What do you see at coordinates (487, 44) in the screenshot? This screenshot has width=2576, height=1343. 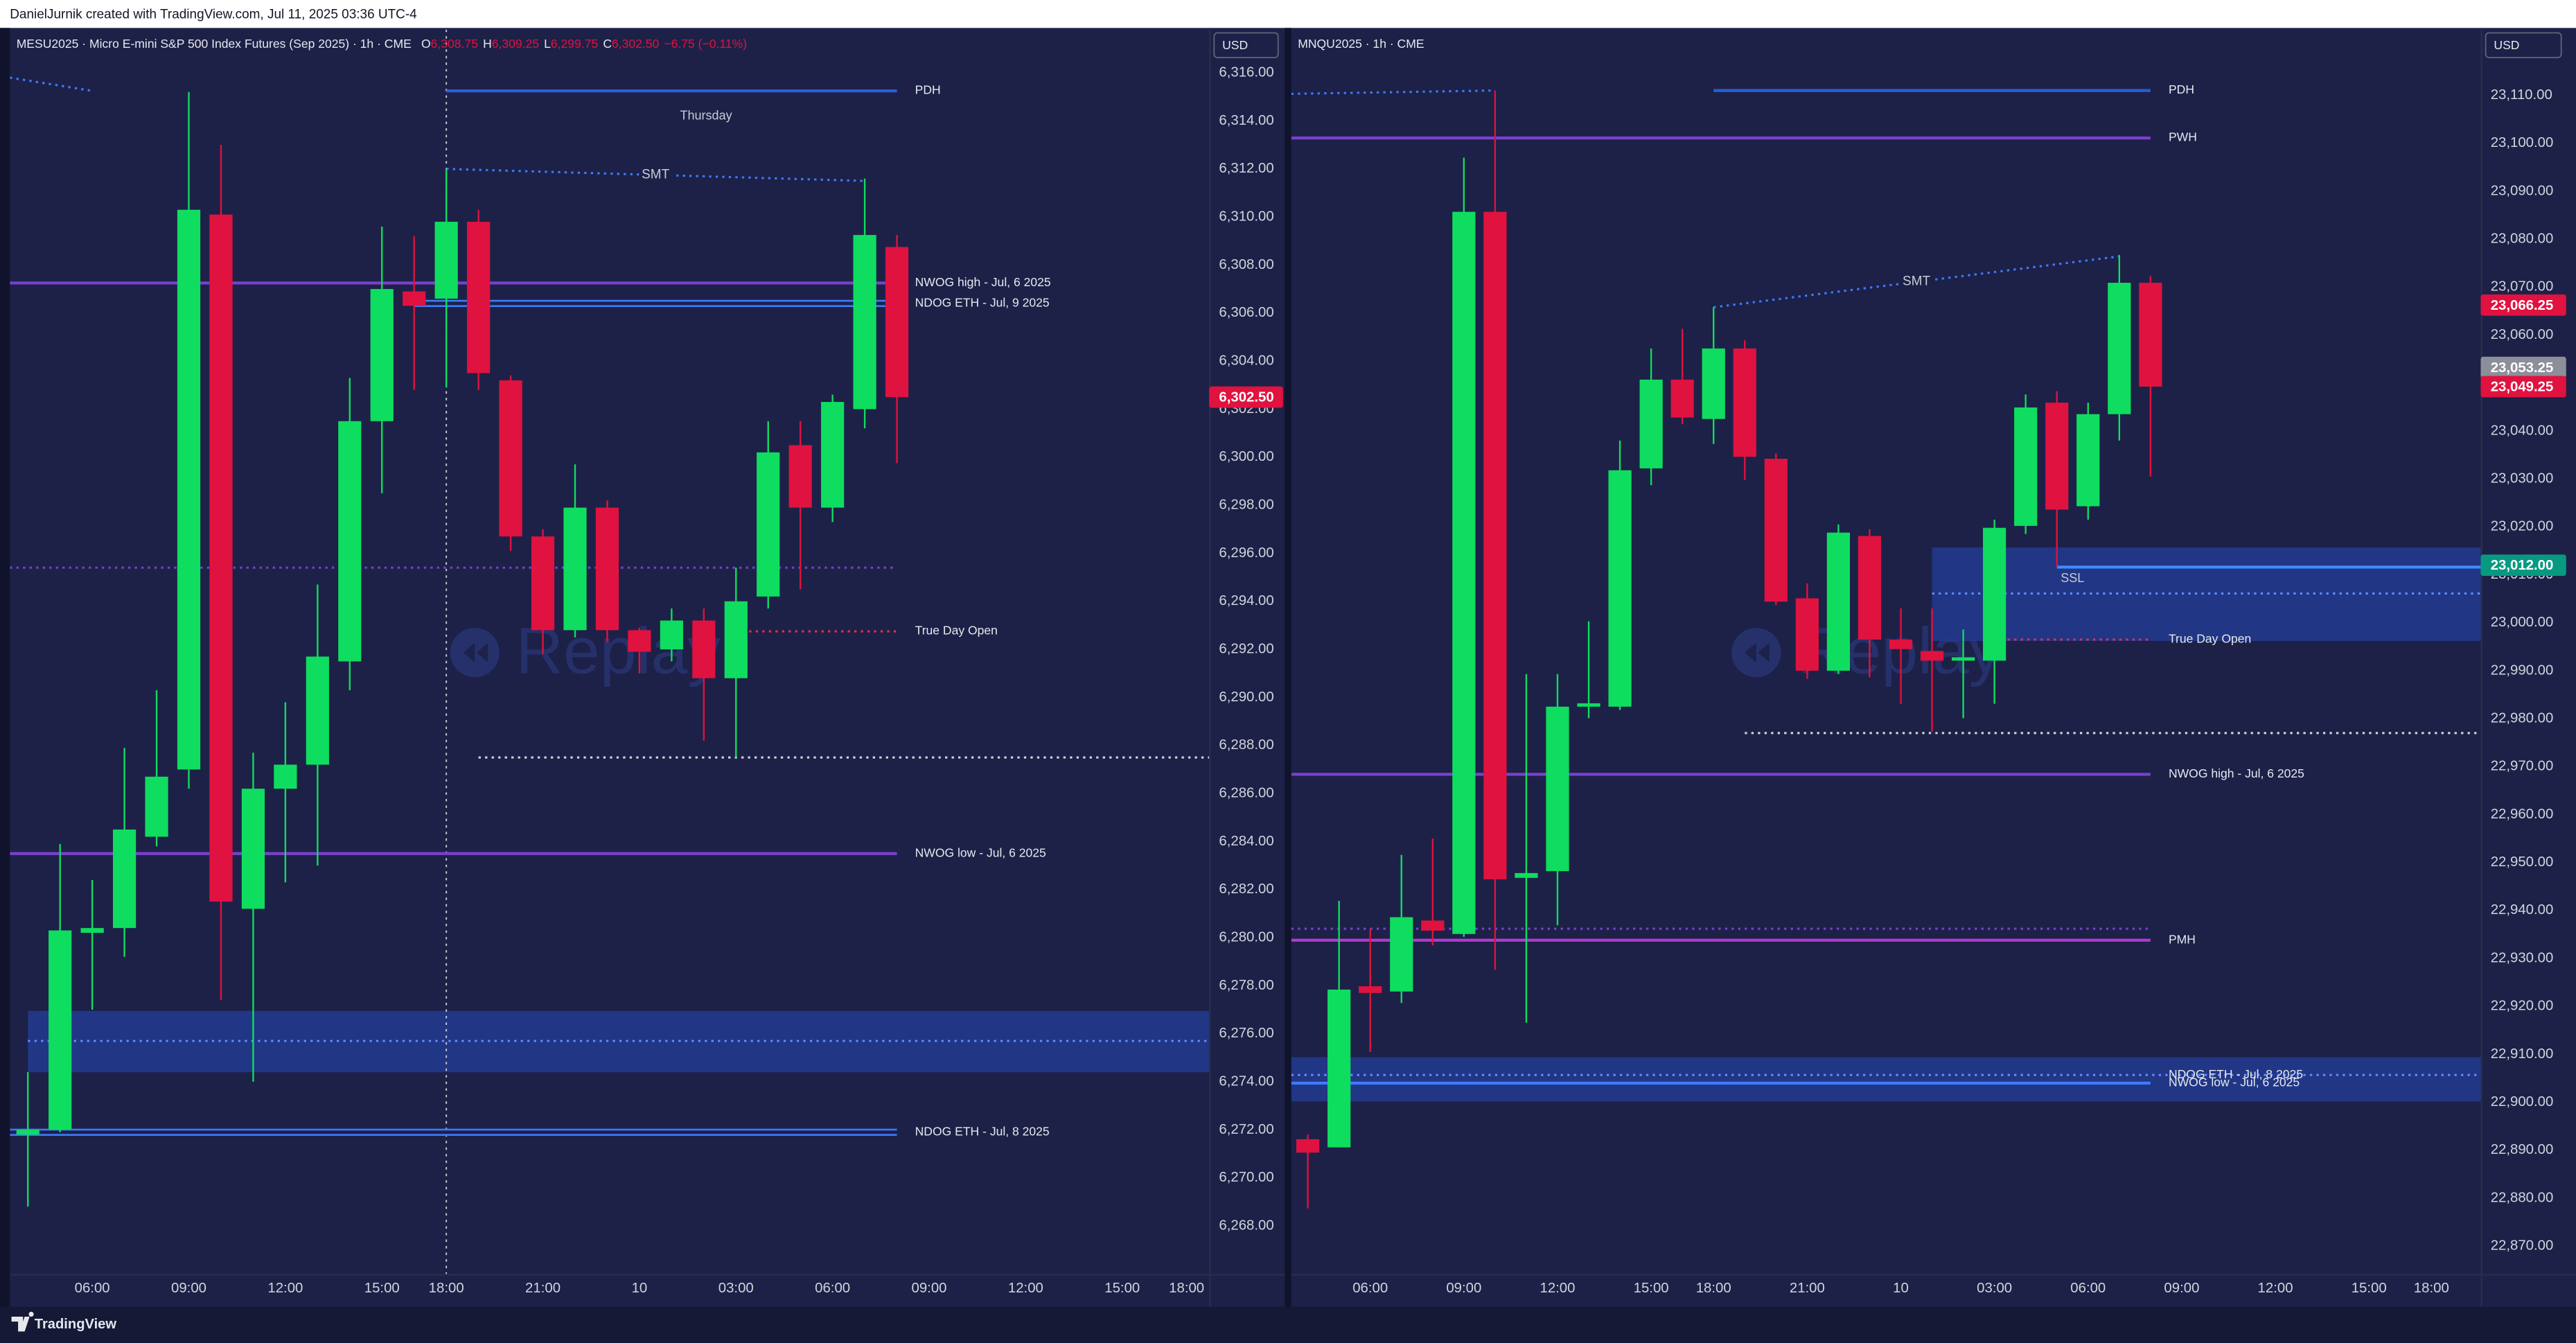 I see `ohlc-key: H` at bounding box center [487, 44].